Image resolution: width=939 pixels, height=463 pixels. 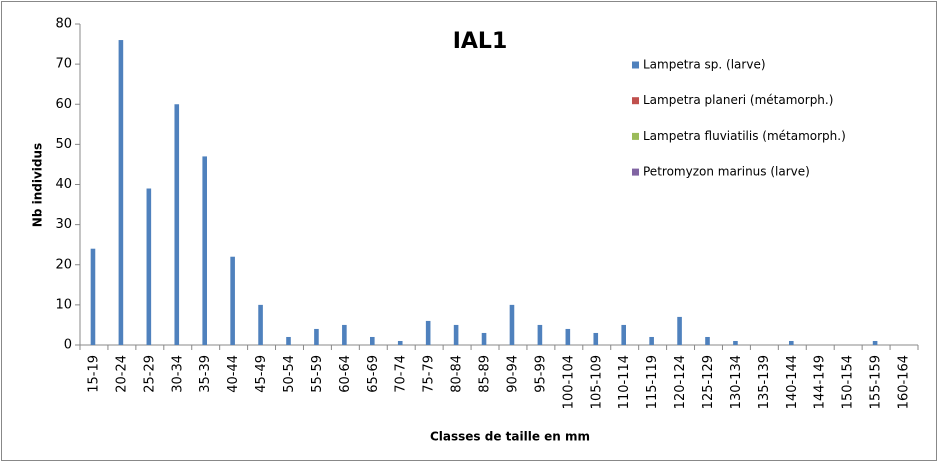 What do you see at coordinates (63, 104) in the screenshot?
I see `y-tick-label: 60` at bounding box center [63, 104].